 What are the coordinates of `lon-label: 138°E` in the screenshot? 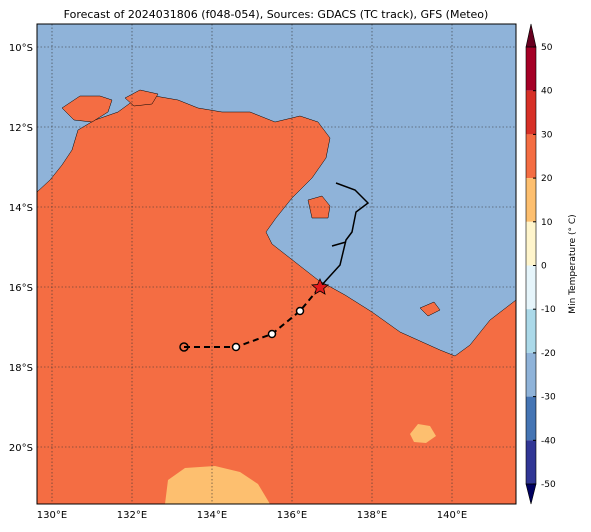 It's located at (372, 515).